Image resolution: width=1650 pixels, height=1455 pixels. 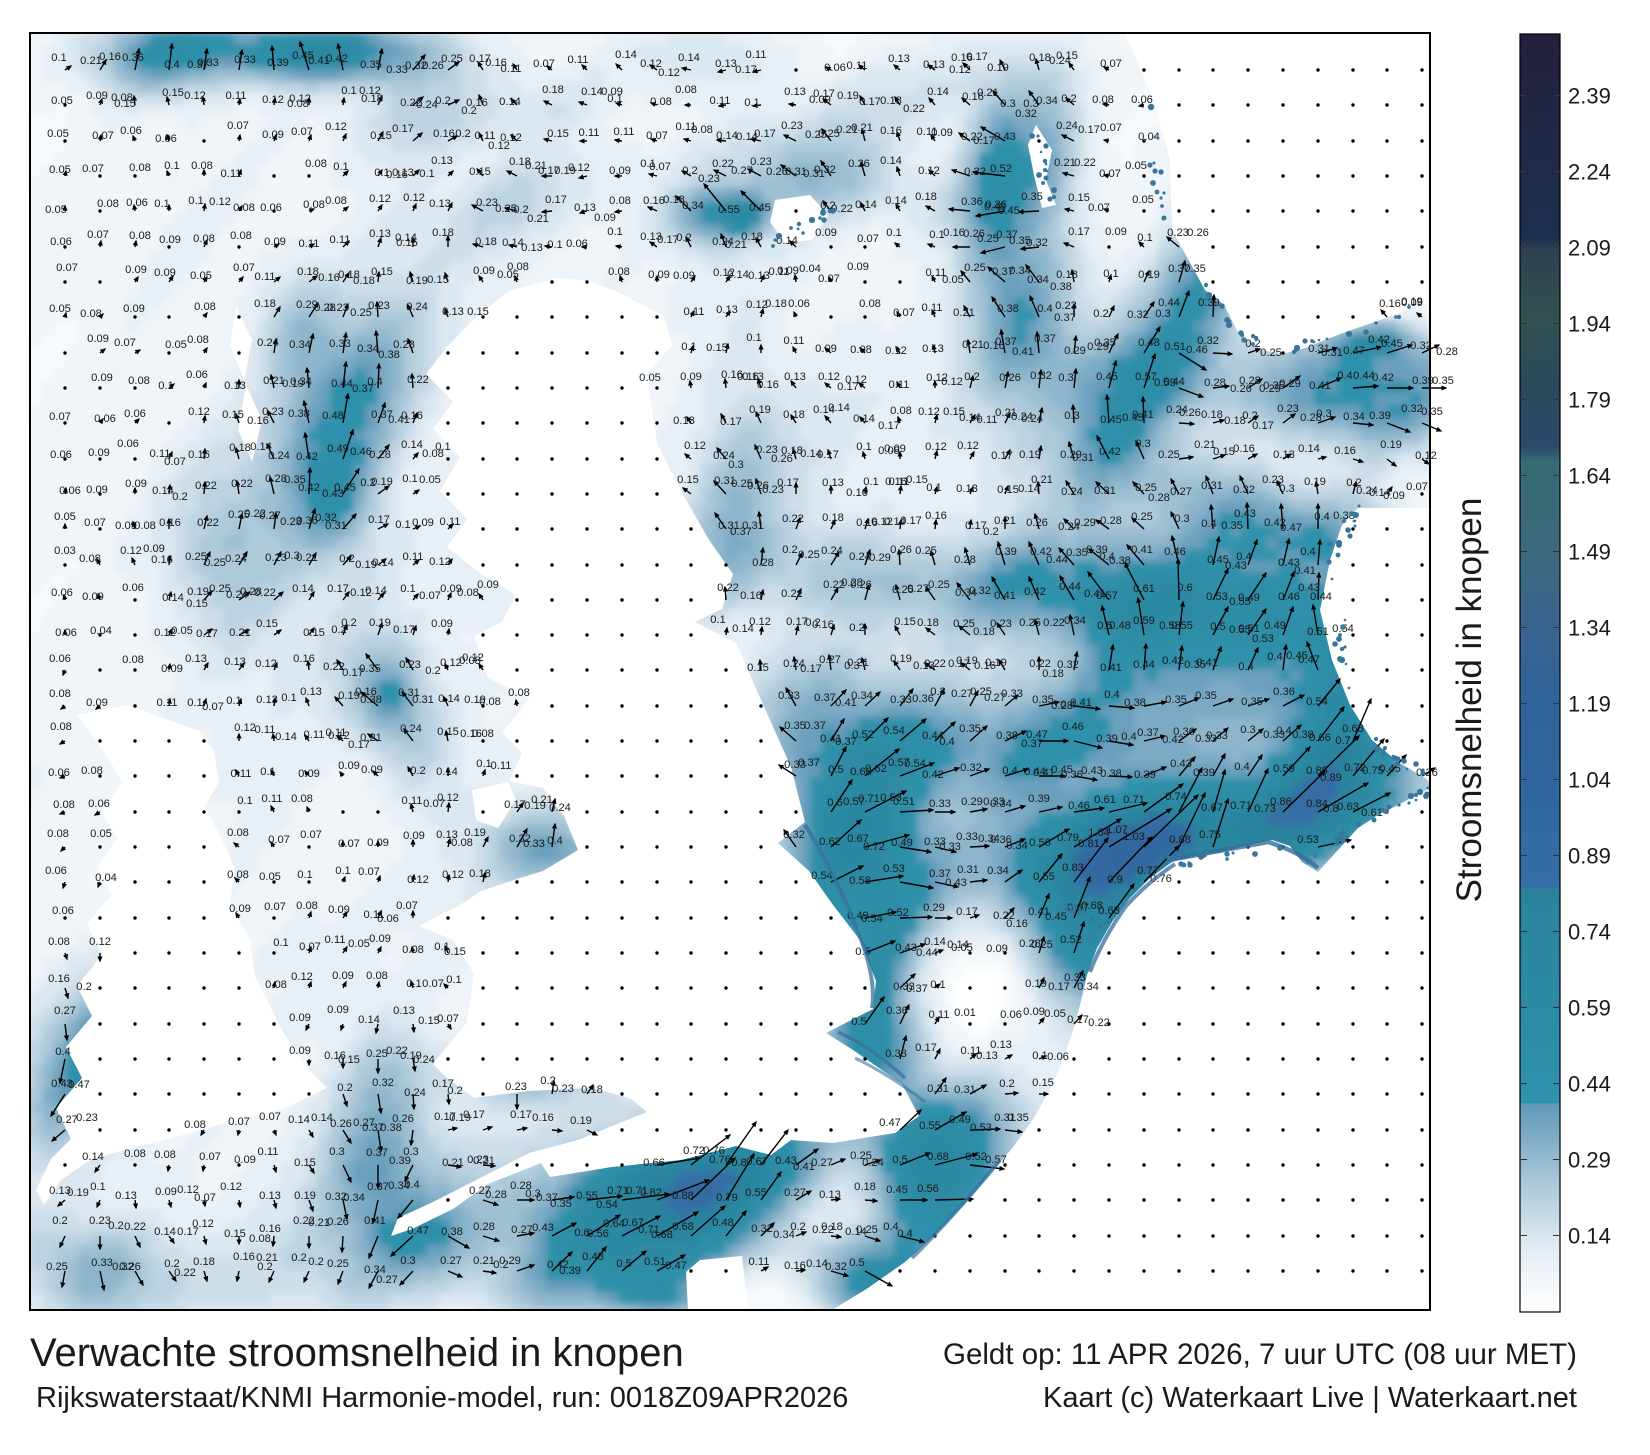 What do you see at coordinates (1144, 665) in the screenshot?
I see `svg-text: 0.44` at bounding box center [1144, 665].